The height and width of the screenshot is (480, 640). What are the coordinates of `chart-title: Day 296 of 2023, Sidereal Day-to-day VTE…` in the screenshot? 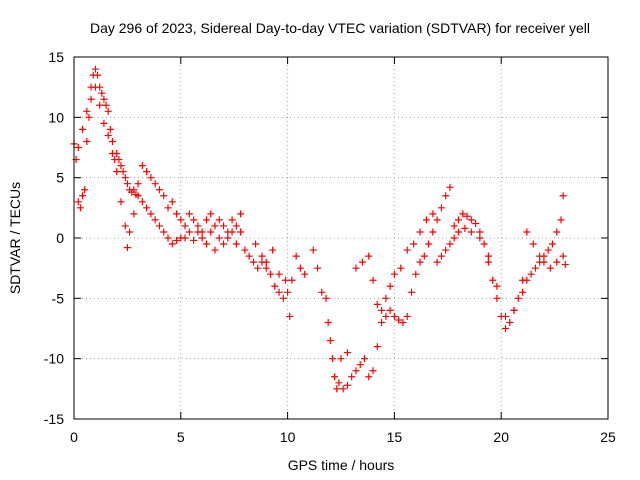 It's located at (340, 28).